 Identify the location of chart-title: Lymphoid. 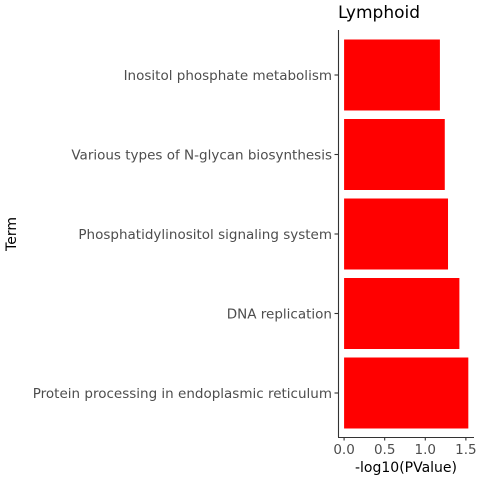
(379, 13).